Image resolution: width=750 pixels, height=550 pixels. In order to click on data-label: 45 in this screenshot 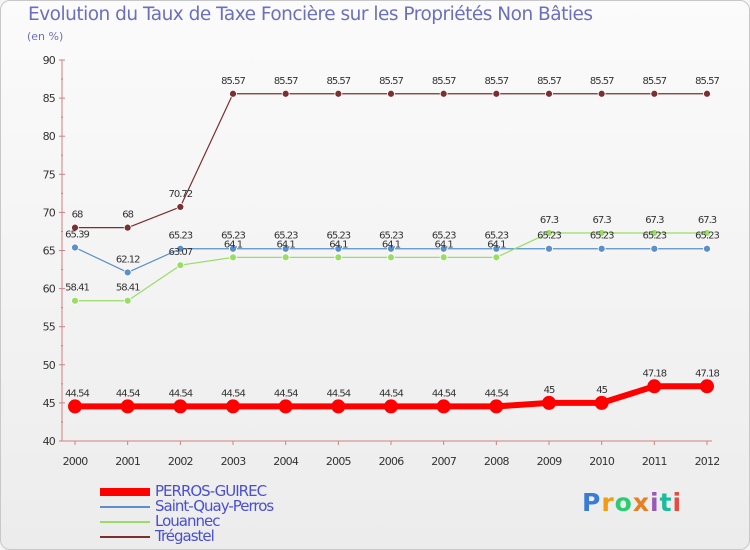, I will do `click(601, 390)`.